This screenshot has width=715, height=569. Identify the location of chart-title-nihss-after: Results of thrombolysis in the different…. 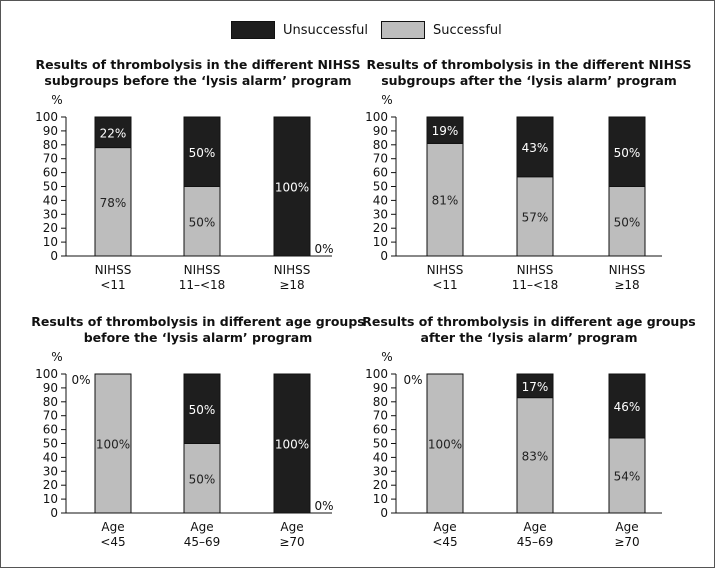
(529, 73).